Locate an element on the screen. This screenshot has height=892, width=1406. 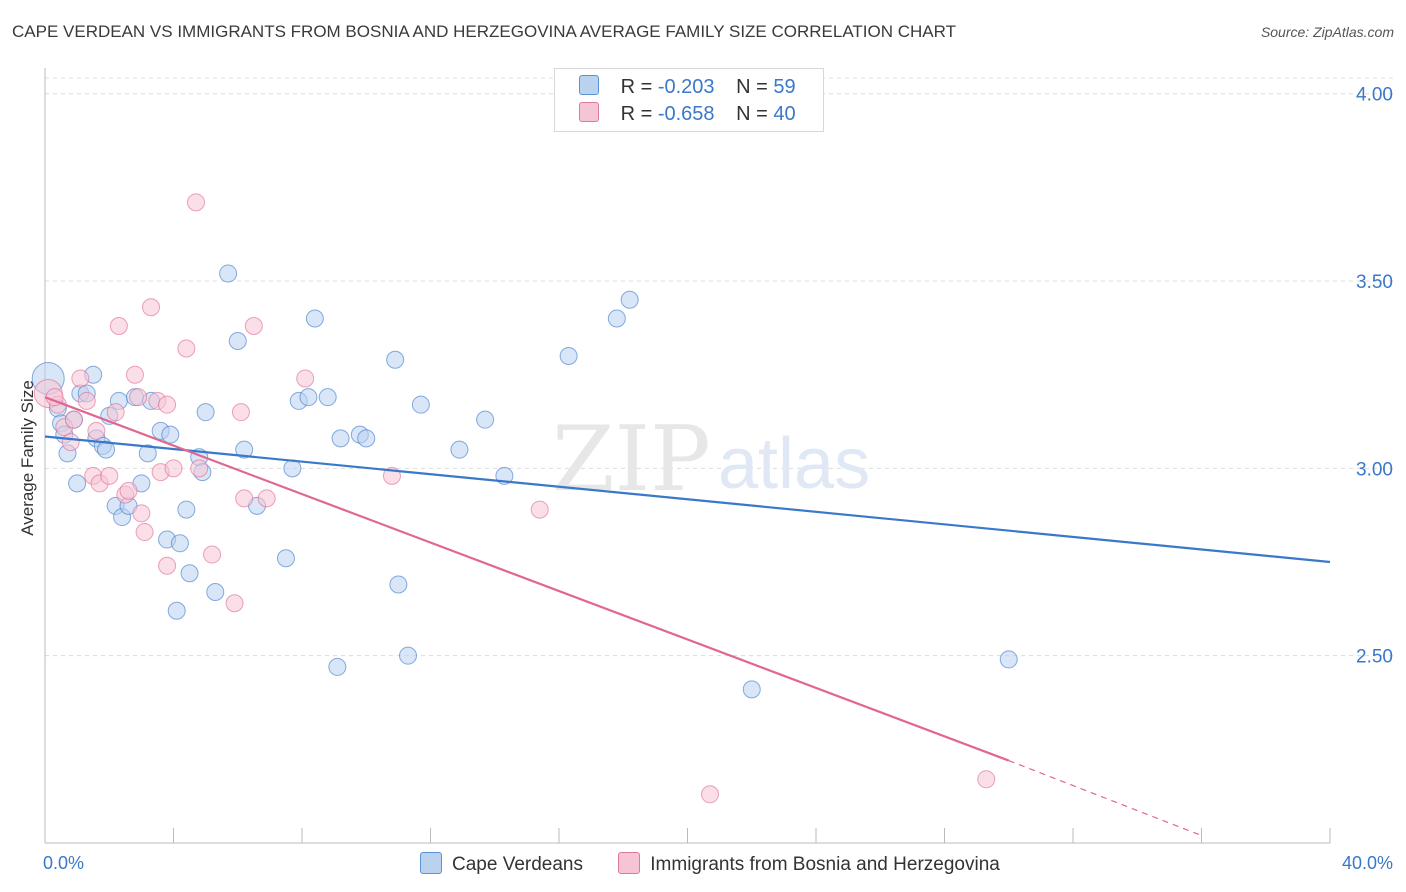
legend-item-bosnia: Immigrants from Bosnia and Herzegovina is located at coordinates (809, 864).